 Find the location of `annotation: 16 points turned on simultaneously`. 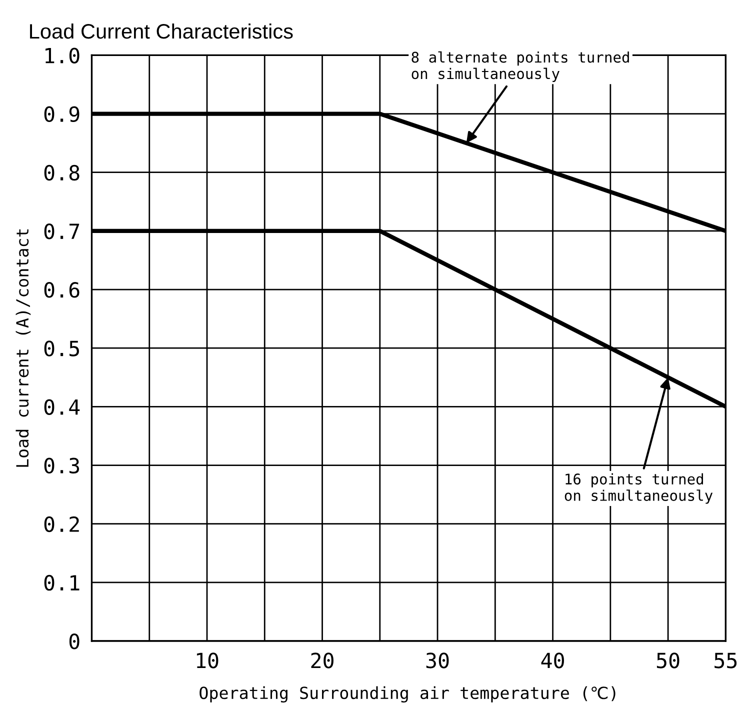

annotation: 16 points turned on simultaneously is located at coordinates (638, 488).